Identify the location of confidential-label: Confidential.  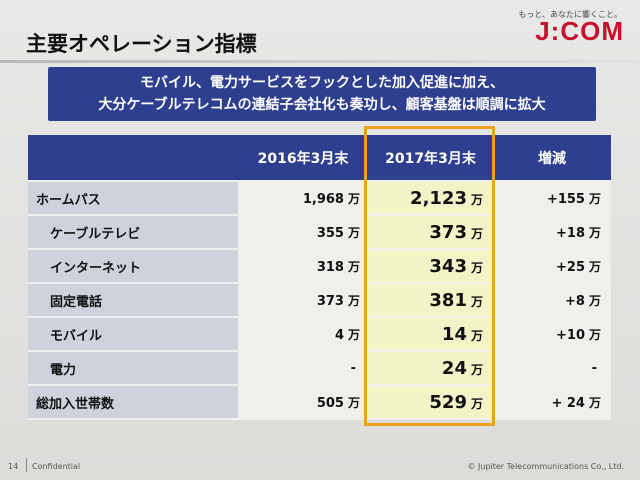
(56, 466).